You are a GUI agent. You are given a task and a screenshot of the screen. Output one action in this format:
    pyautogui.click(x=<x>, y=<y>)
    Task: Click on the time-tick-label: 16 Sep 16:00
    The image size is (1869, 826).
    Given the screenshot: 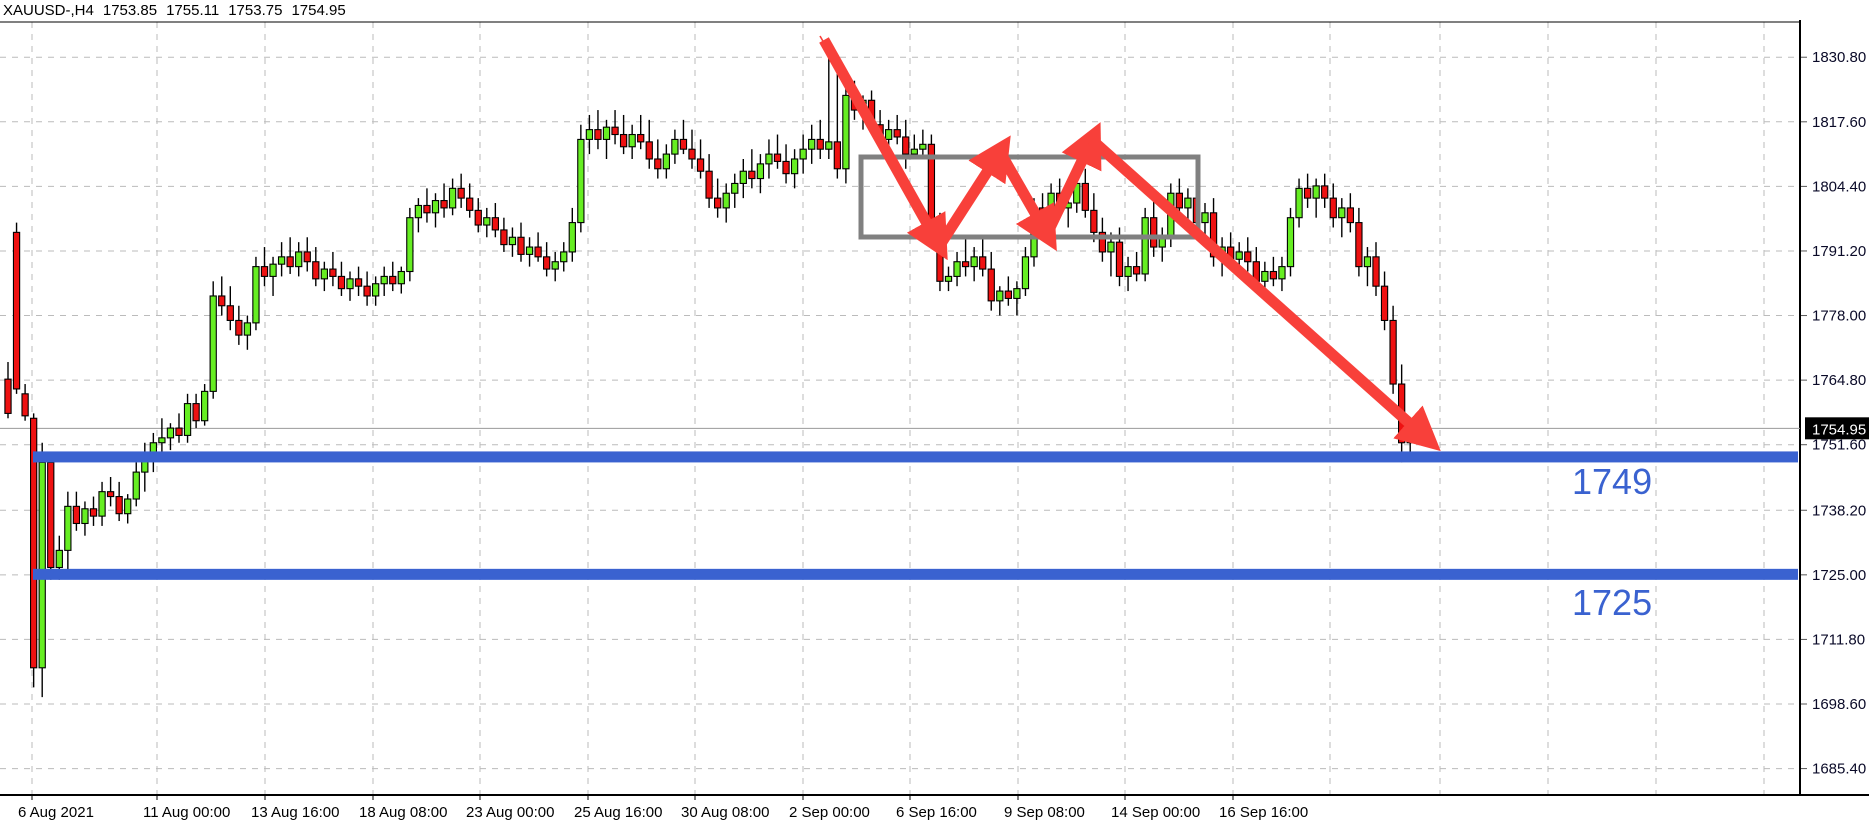 What is the action you would take?
    pyautogui.click(x=1263, y=812)
    